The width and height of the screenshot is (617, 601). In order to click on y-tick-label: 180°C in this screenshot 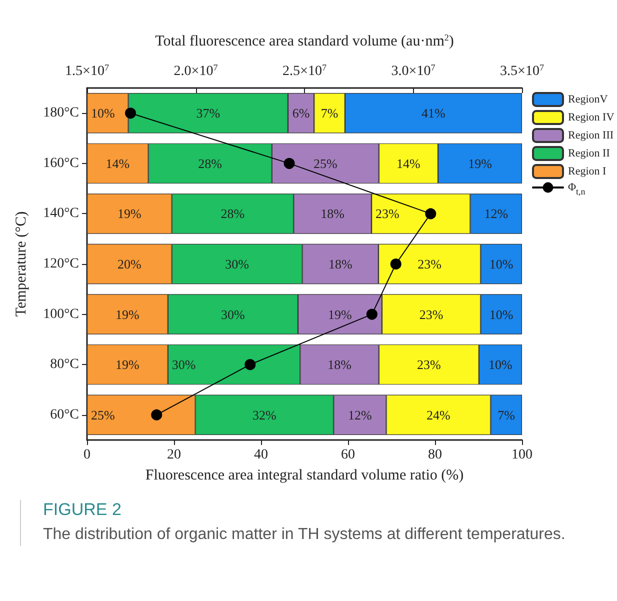, I will do `click(61, 113)`.